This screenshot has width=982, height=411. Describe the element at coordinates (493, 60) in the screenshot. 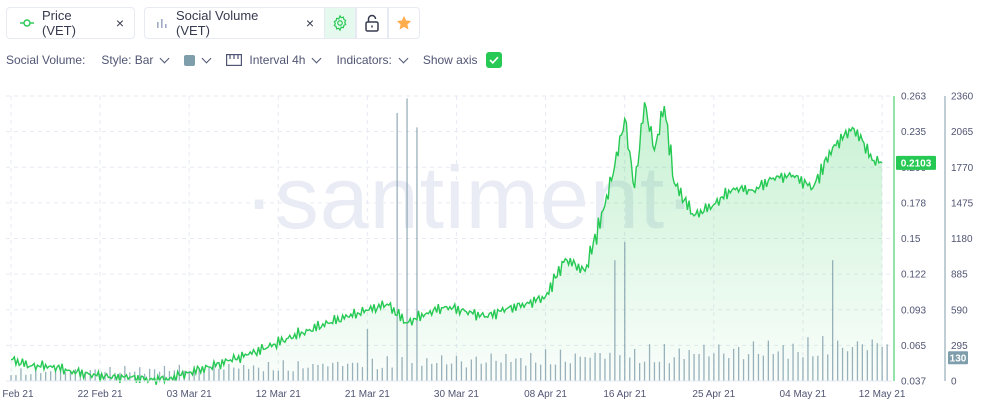

I see `checkbox-checked` at that location.